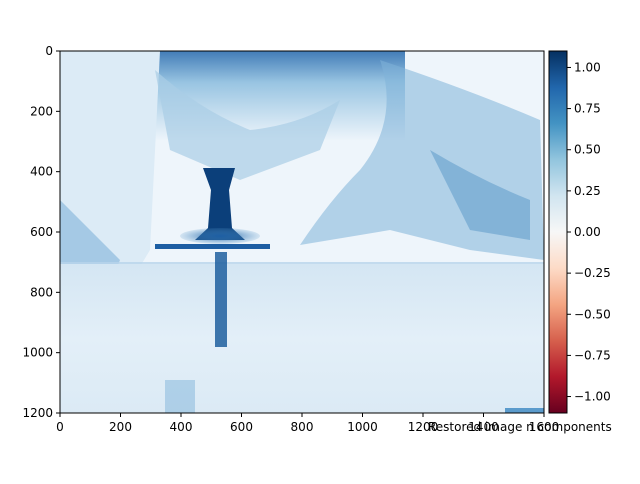 The image size is (640, 484). I want to click on x-tick-label: 200, so click(120, 427).